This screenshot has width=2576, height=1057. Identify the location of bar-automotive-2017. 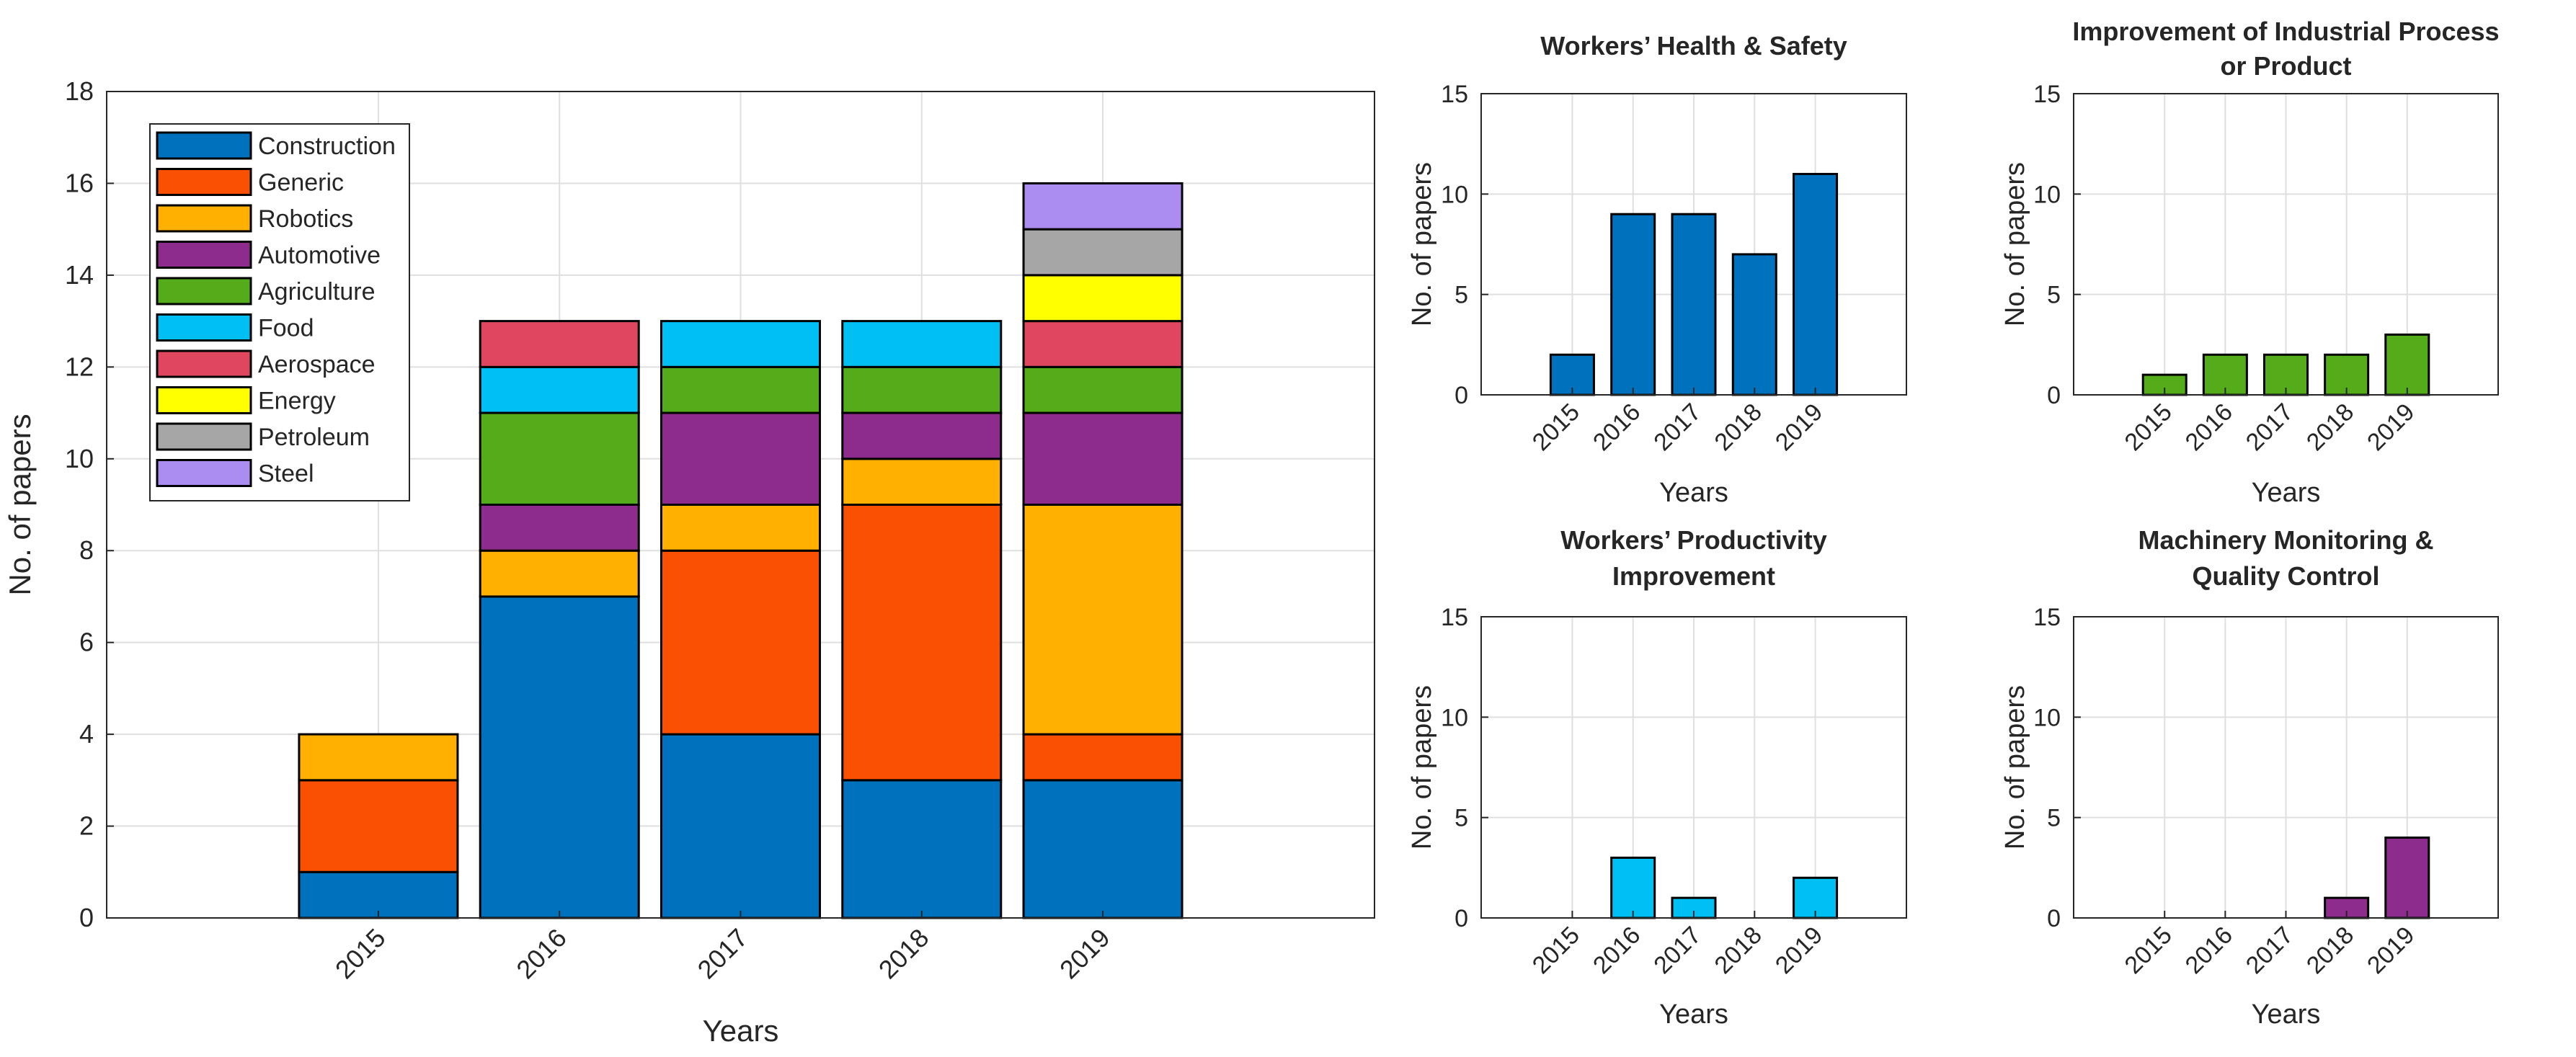
(740, 459).